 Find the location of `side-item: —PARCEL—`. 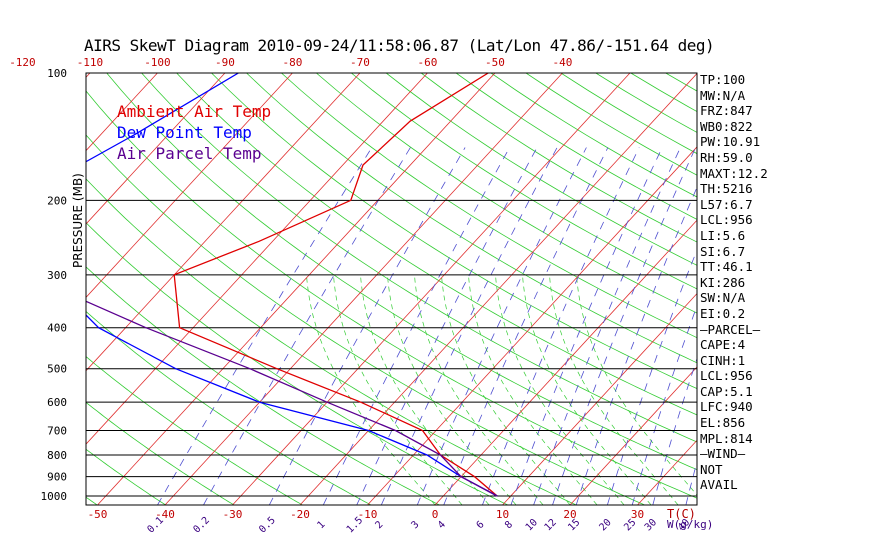

side-item: —PARCEL— is located at coordinates (730, 329).